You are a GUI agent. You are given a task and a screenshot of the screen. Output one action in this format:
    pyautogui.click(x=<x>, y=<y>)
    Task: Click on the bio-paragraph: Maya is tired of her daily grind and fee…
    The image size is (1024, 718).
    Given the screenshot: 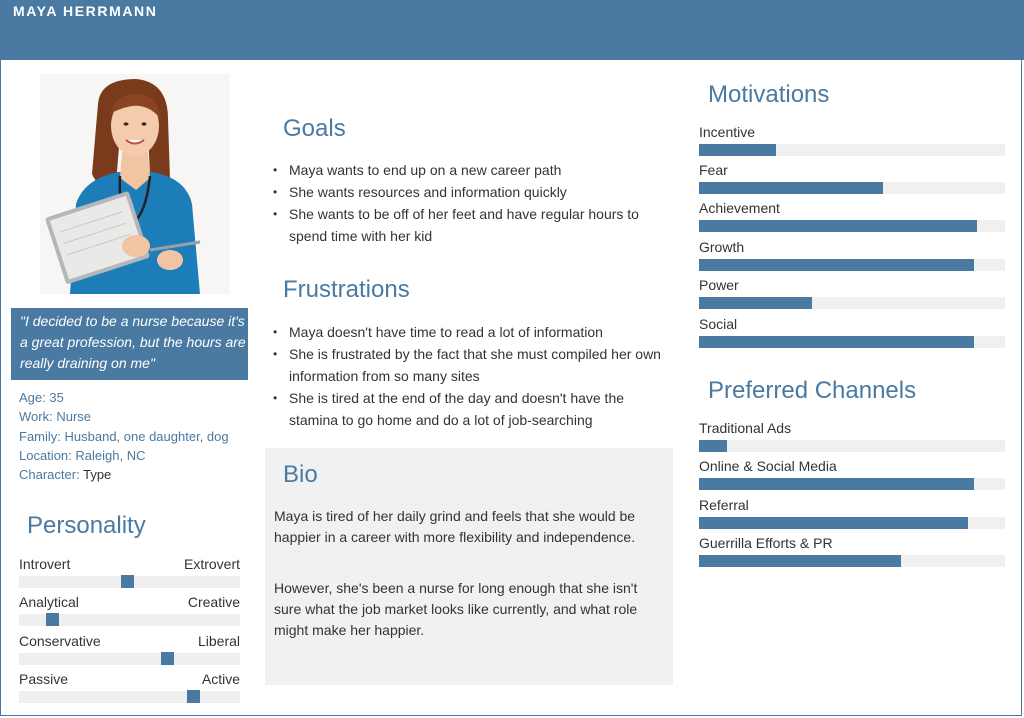 What is the action you would take?
    pyautogui.click(x=455, y=526)
    